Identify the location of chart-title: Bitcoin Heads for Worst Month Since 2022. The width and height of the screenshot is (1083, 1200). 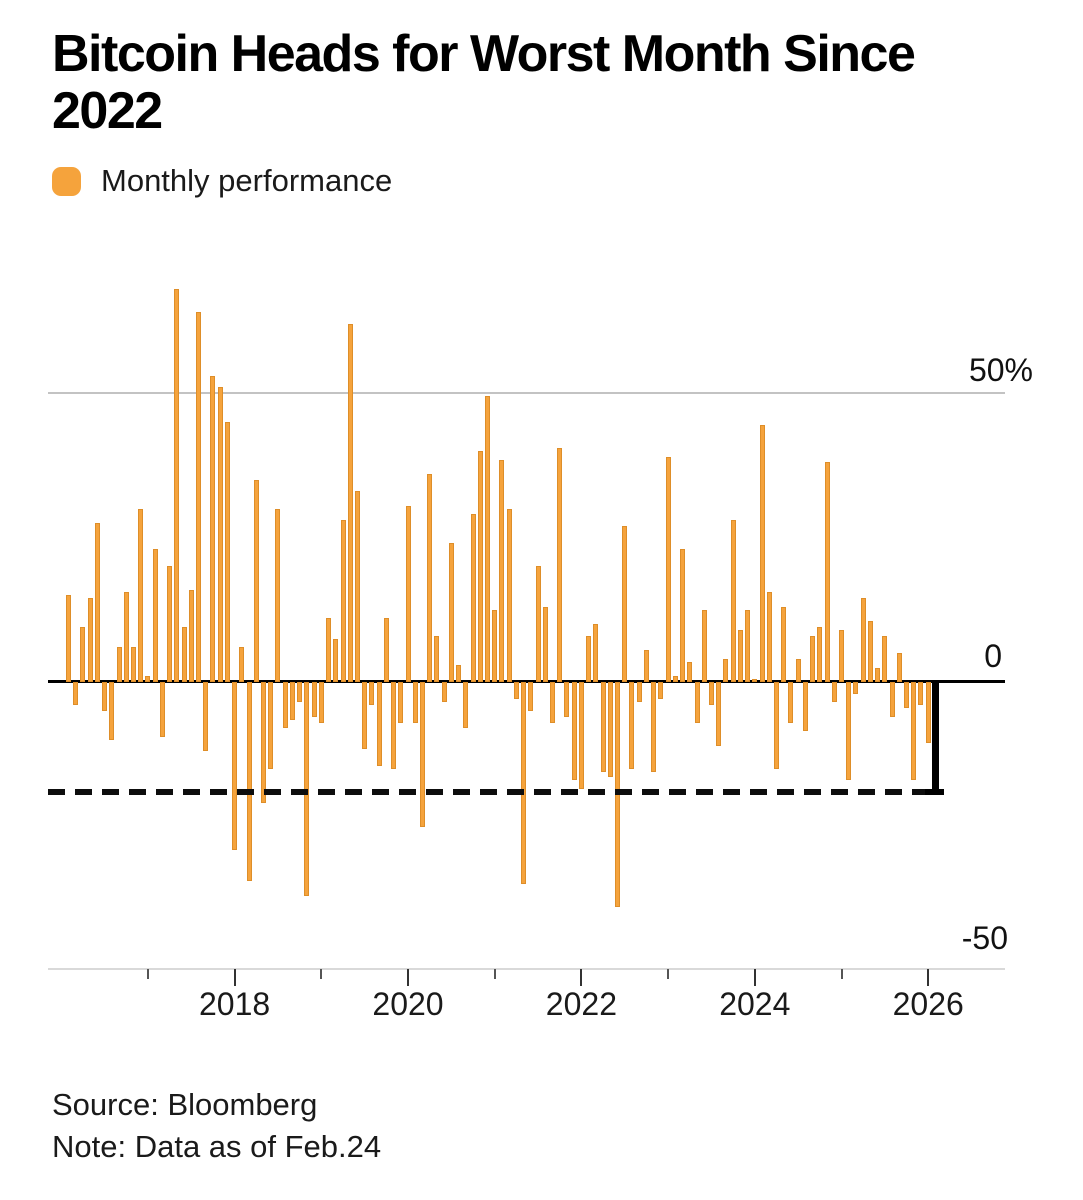
(547, 83).